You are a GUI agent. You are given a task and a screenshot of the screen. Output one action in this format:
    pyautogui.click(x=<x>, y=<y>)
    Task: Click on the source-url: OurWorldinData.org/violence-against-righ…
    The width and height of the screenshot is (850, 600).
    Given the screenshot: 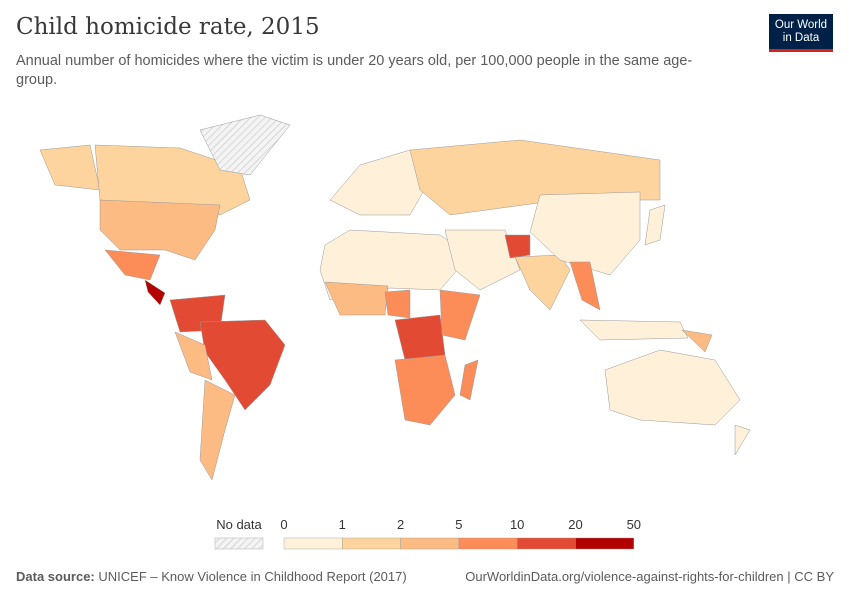 What is the action you would take?
    pyautogui.click(x=624, y=576)
    